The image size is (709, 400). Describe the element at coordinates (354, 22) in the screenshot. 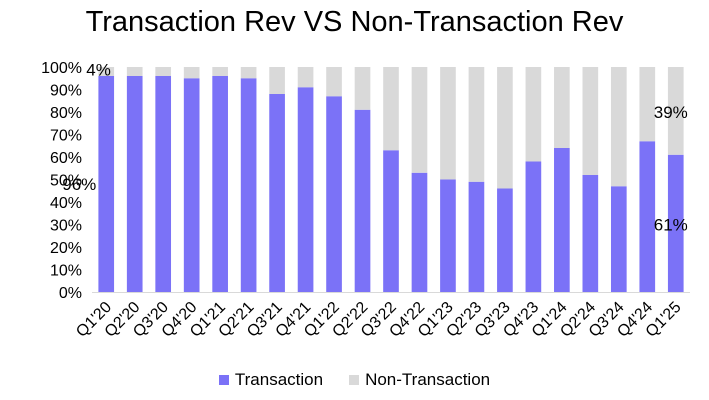

I see `chart-title: Transaction Rev VS Non-Transaction Rev` at that location.